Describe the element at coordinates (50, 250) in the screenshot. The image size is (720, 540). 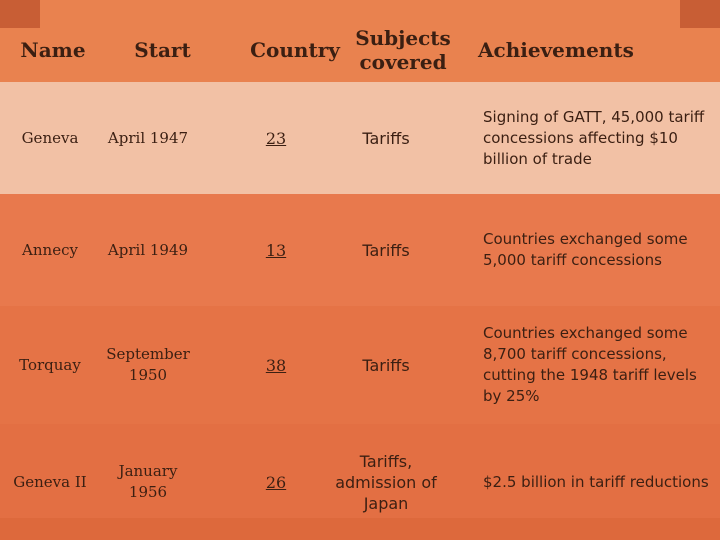
I see `cell-name: Annecy` at that location.